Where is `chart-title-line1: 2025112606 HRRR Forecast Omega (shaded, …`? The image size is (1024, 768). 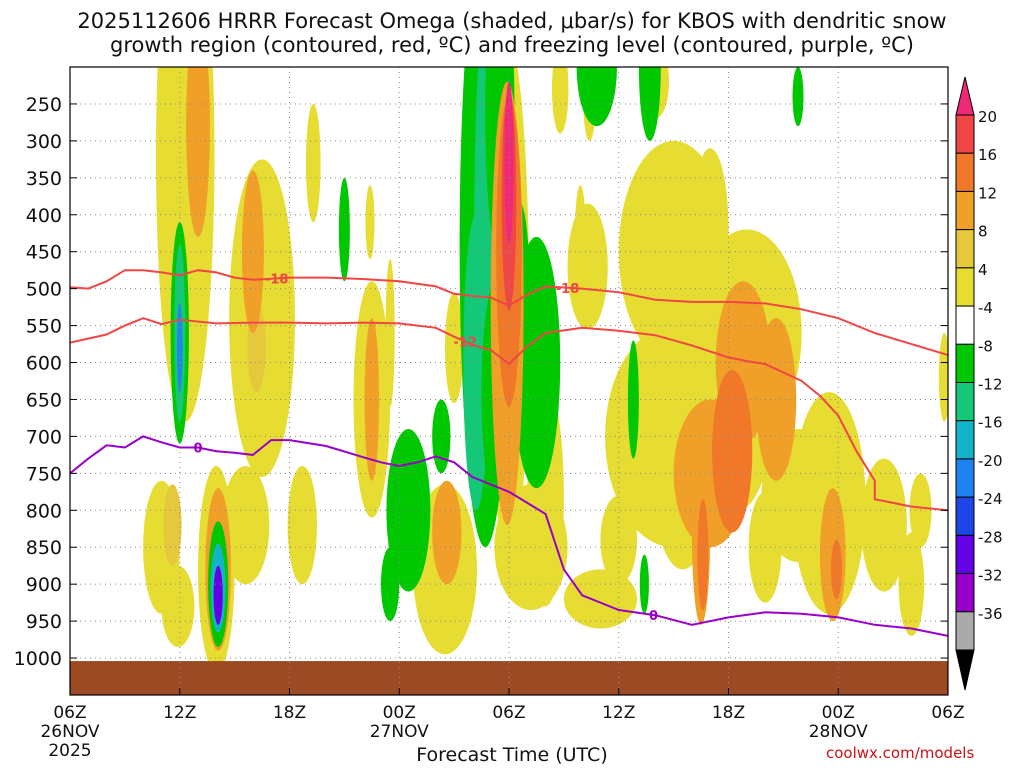 chart-title-line1: 2025112606 HRRR Forecast Omega (shaded, … is located at coordinates (512, 21).